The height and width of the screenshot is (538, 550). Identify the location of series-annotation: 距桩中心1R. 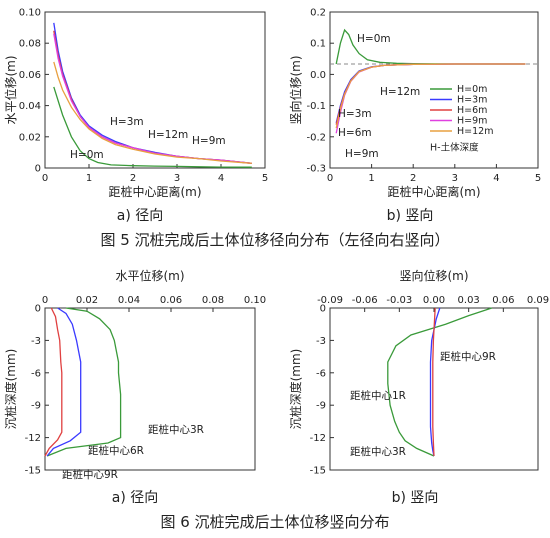
(378, 395).